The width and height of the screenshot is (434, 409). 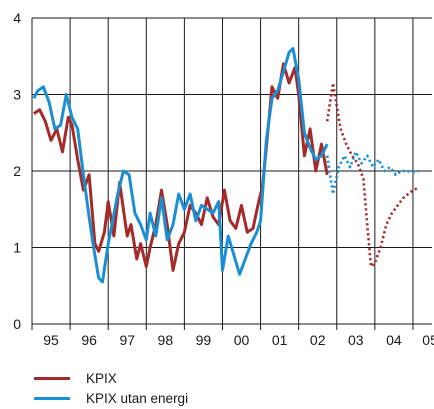 I want to click on legend: KPIX KPIX utan energi, so click(x=111, y=388).